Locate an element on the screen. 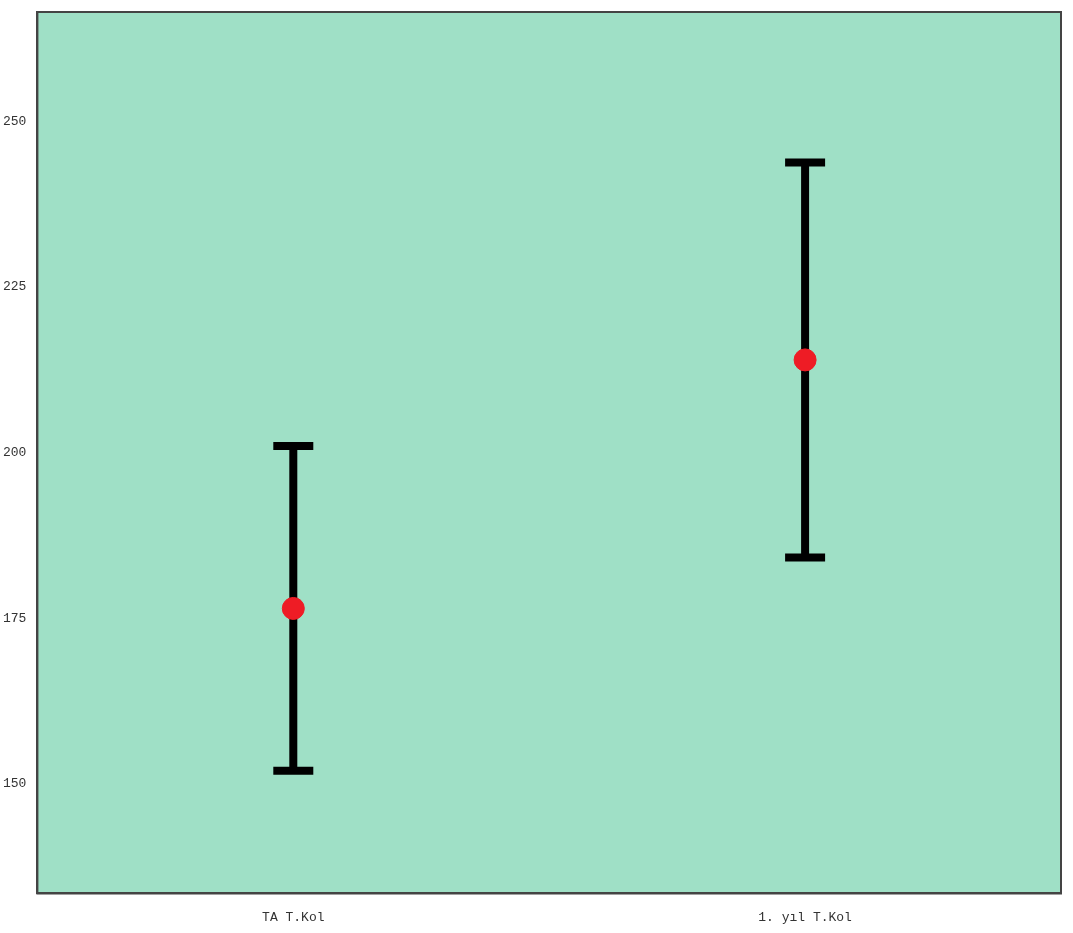 This screenshot has width=1073, height=933. y-tick-label: 150 is located at coordinates (15, 784).